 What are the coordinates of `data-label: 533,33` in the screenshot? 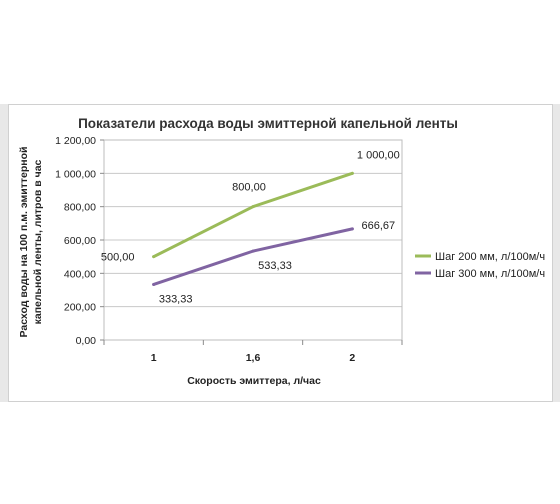 It's located at (275, 266).